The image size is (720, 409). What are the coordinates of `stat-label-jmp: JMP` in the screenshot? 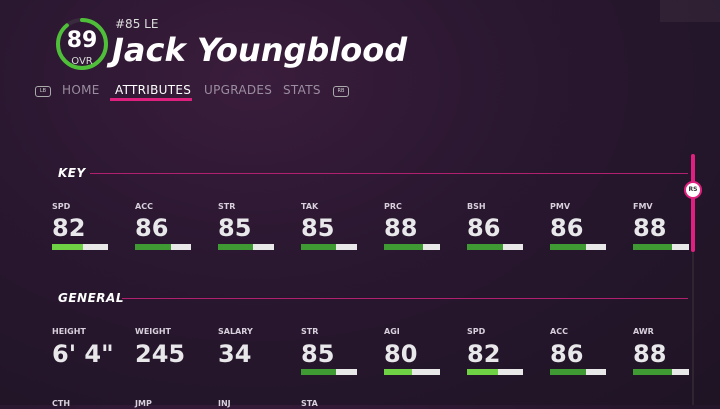 It's located at (143, 403).